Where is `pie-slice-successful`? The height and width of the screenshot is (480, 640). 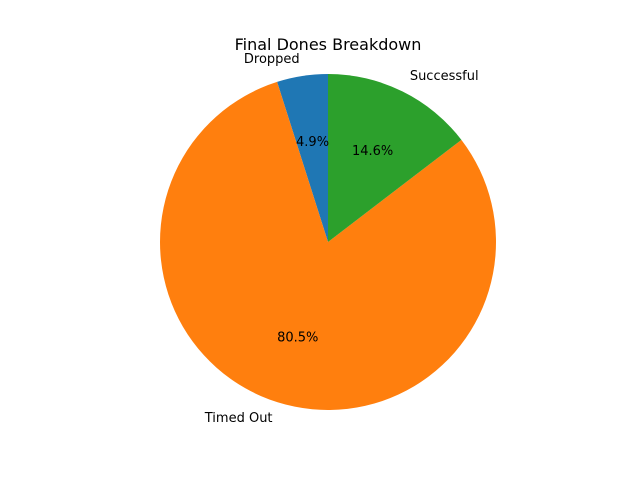
pie-slice-successful is located at coordinates (395, 158).